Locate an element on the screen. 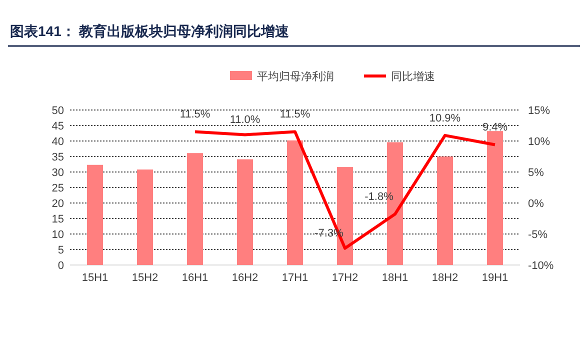 This screenshot has width=588, height=357. legend-label: 同比增速 is located at coordinates (413, 76).